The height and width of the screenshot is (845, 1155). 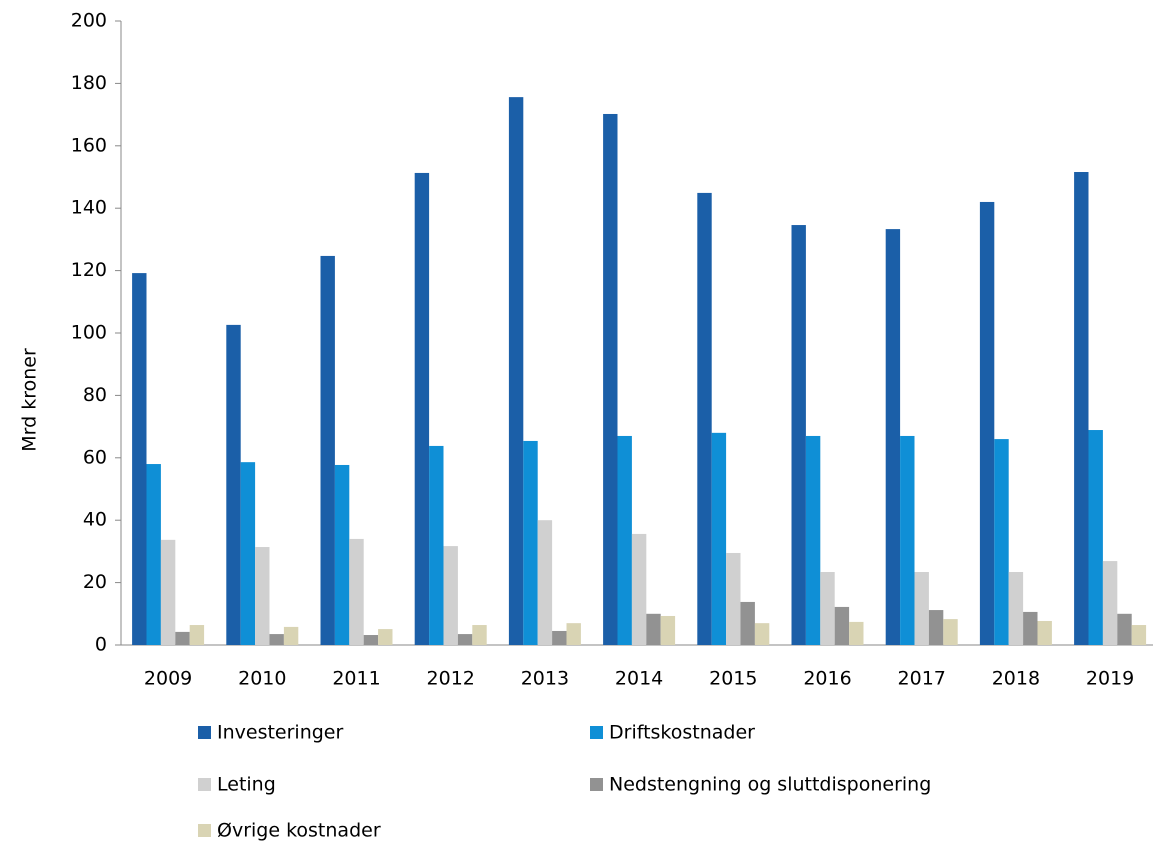 What do you see at coordinates (922, 679) in the screenshot?
I see `x-tick-label: 2017` at bounding box center [922, 679].